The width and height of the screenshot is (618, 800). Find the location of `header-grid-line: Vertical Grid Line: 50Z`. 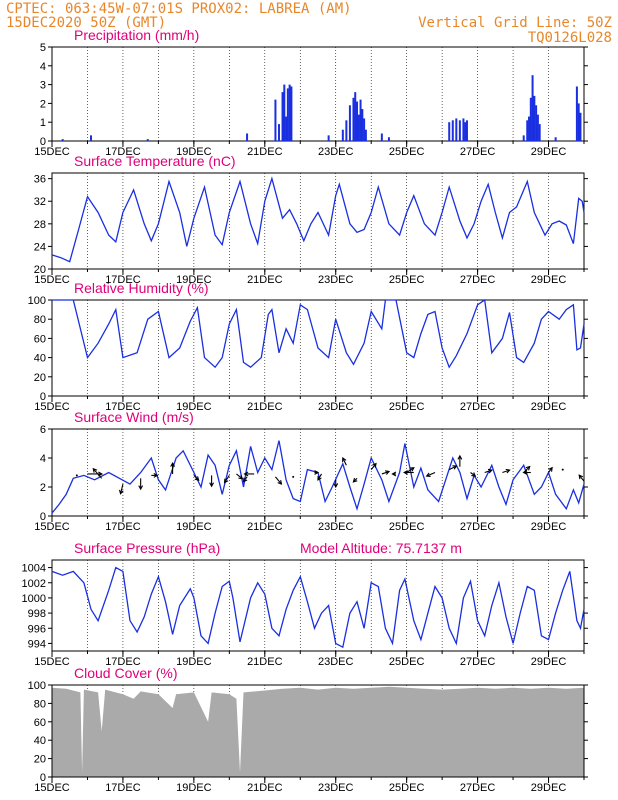

header-grid-line: Vertical Grid Line: 50Z is located at coordinates (515, 23).